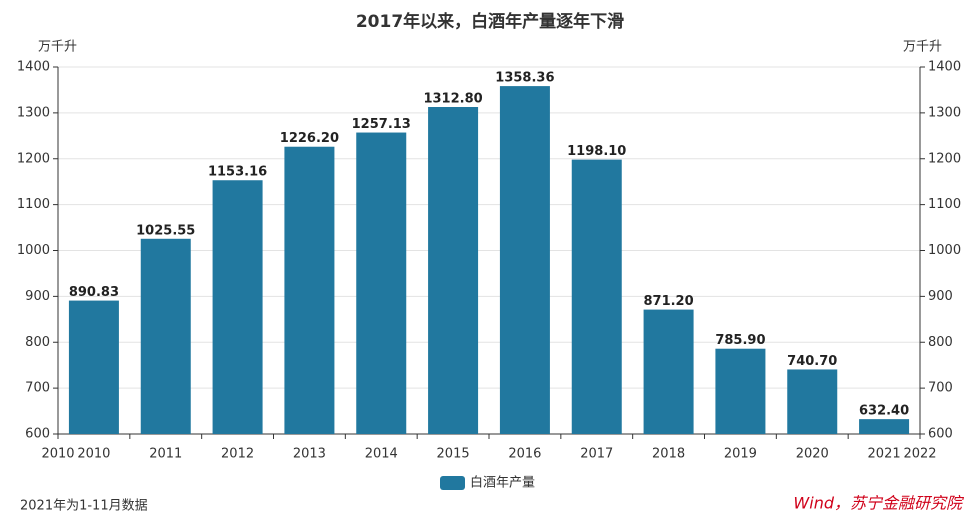  Describe the element at coordinates (596, 454) in the screenshot. I see `x-tick-label: 2017` at that location.